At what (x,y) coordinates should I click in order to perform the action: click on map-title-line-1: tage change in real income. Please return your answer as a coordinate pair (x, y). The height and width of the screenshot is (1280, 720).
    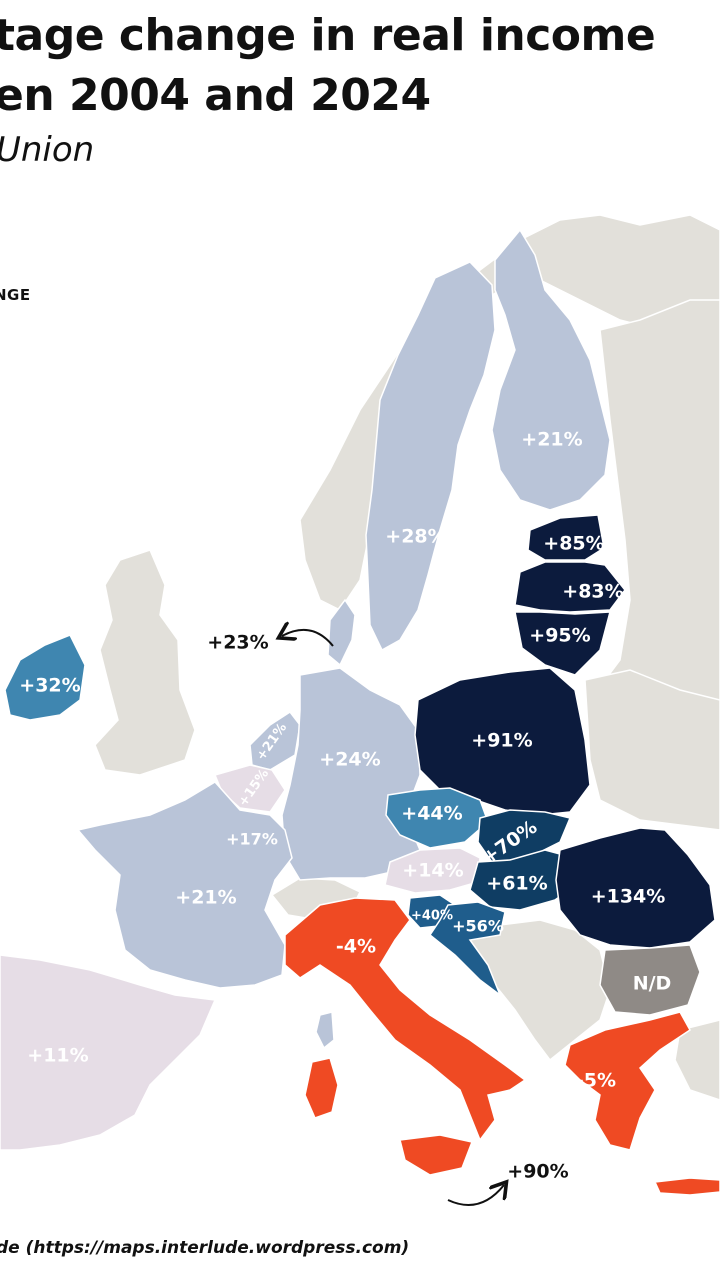
    Looking at the image, I should click on (328, 35).